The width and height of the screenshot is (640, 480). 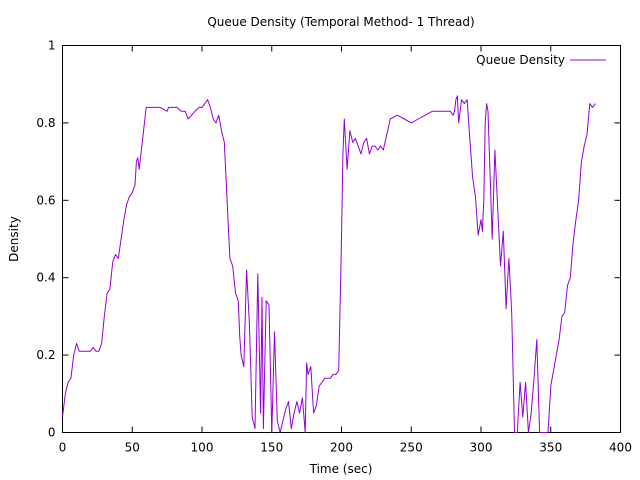 What do you see at coordinates (620, 448) in the screenshot?
I see `x-tick-label: 400` at bounding box center [620, 448].